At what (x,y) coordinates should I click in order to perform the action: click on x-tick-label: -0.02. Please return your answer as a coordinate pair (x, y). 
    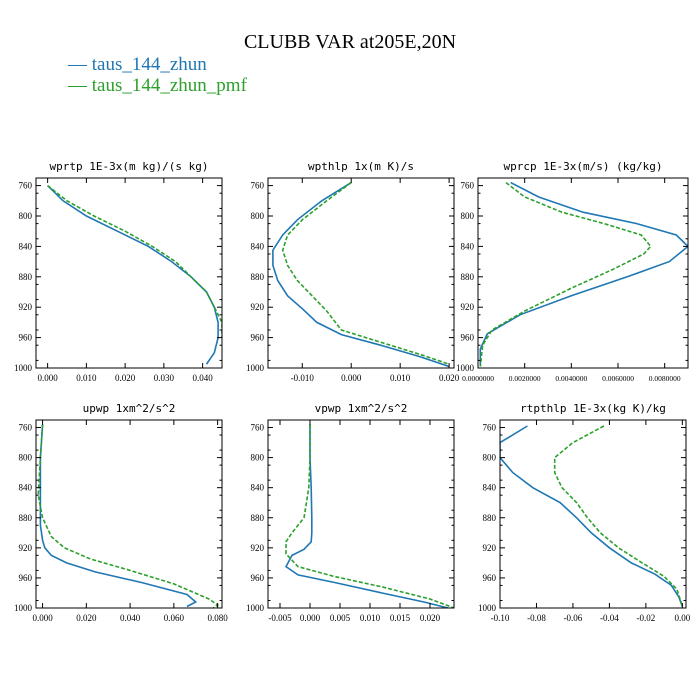
    Looking at the image, I should click on (646, 618).